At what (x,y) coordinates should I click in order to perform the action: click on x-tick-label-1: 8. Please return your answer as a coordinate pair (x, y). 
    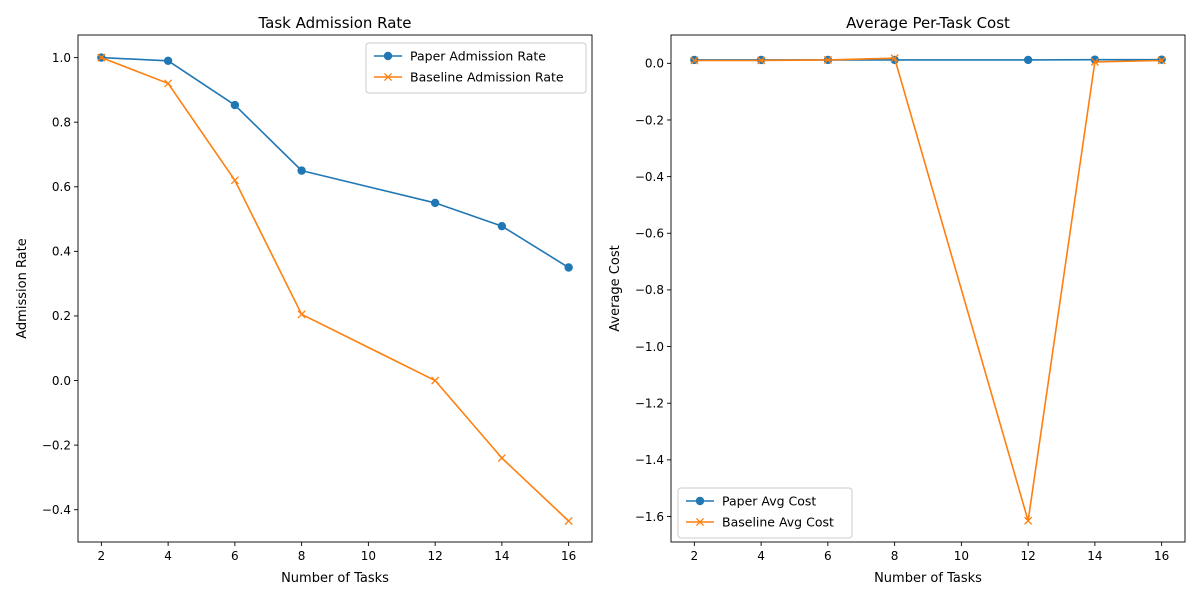
    Looking at the image, I should click on (302, 556).